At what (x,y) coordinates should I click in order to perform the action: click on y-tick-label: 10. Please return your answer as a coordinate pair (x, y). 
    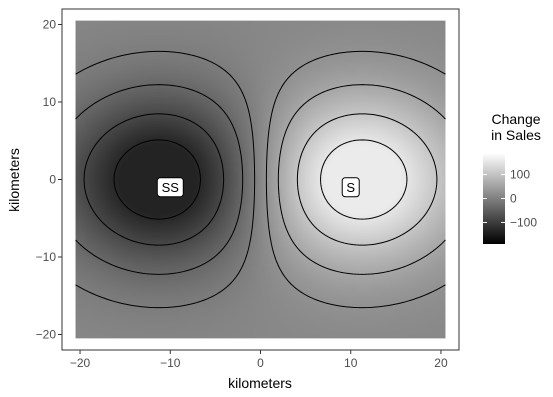
    Looking at the image, I should click on (50, 102).